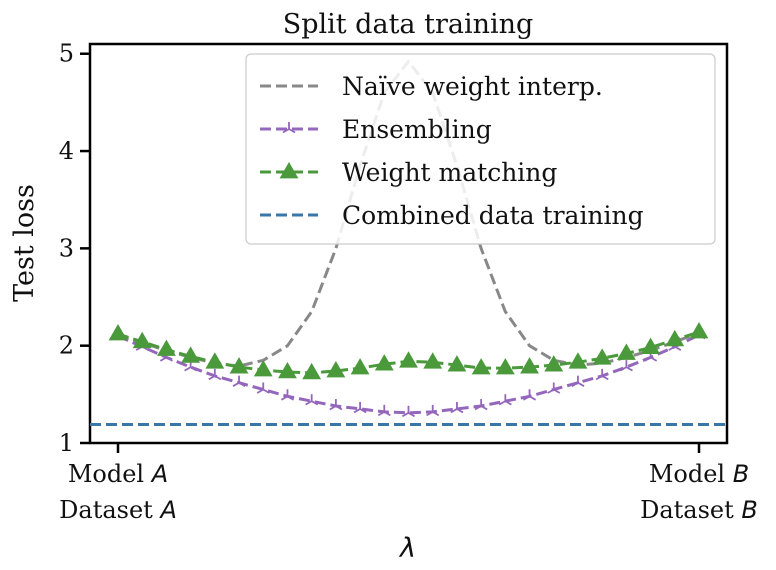  Describe the element at coordinates (493, 215) in the screenshot. I see `legend-label: Combined data training` at that location.